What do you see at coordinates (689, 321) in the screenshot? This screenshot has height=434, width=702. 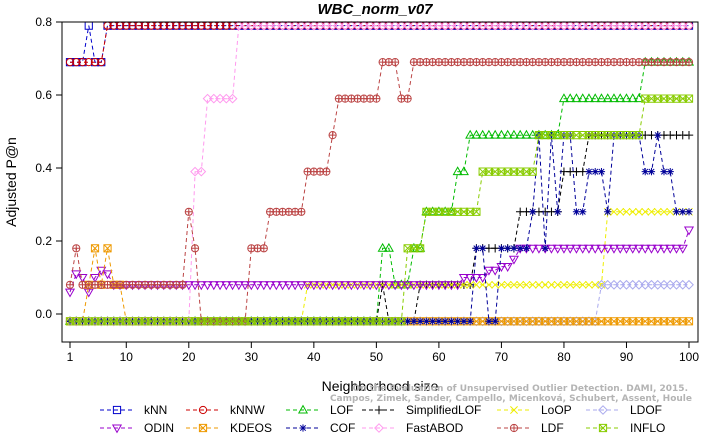 I see `point-kdeos` at bounding box center [689, 321].